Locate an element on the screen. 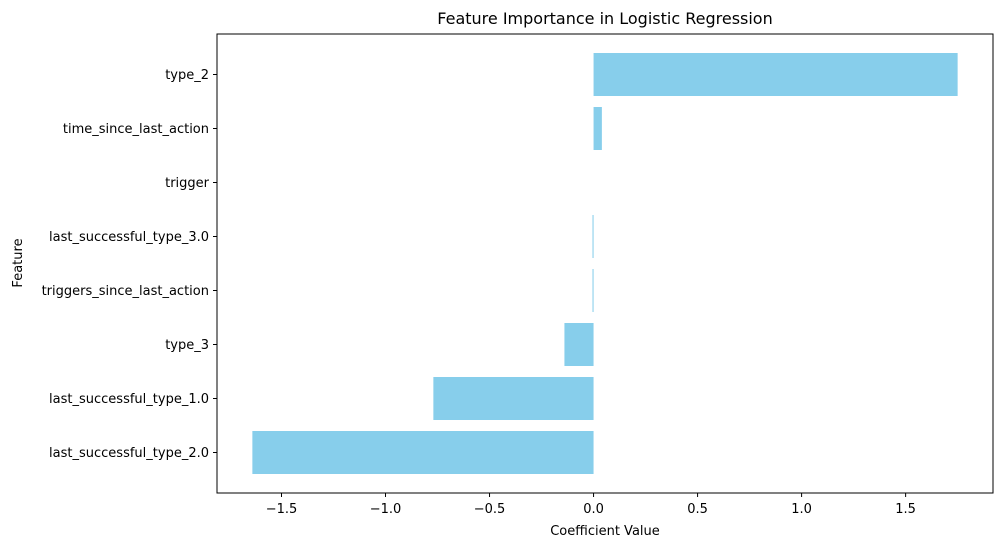 This screenshot has height=547, width=1003. x-tick-label: −1.5 is located at coordinates (282, 509).